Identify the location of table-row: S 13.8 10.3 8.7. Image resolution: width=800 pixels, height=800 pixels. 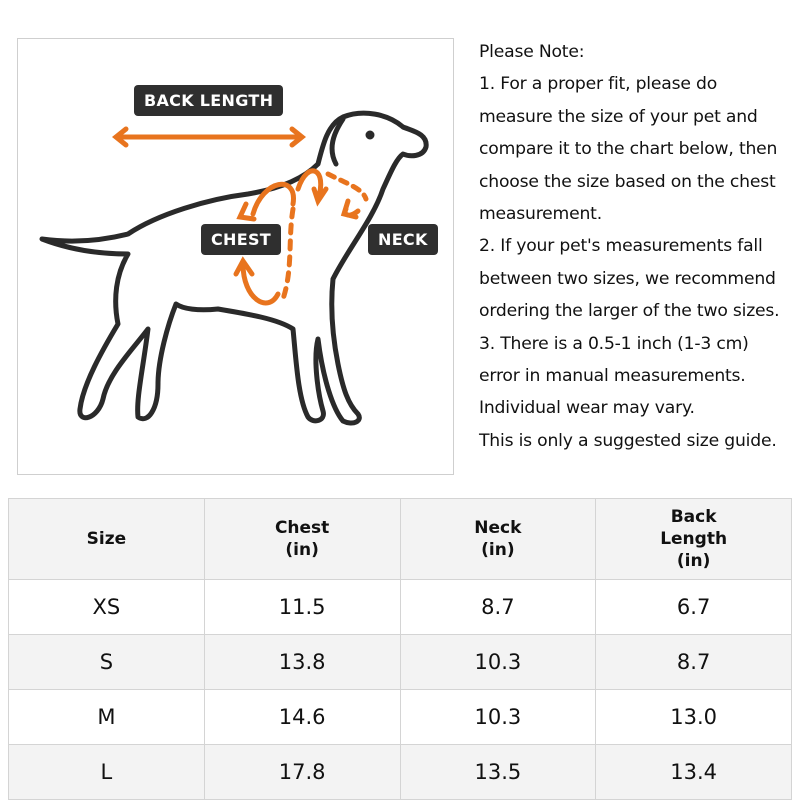
(400, 662).